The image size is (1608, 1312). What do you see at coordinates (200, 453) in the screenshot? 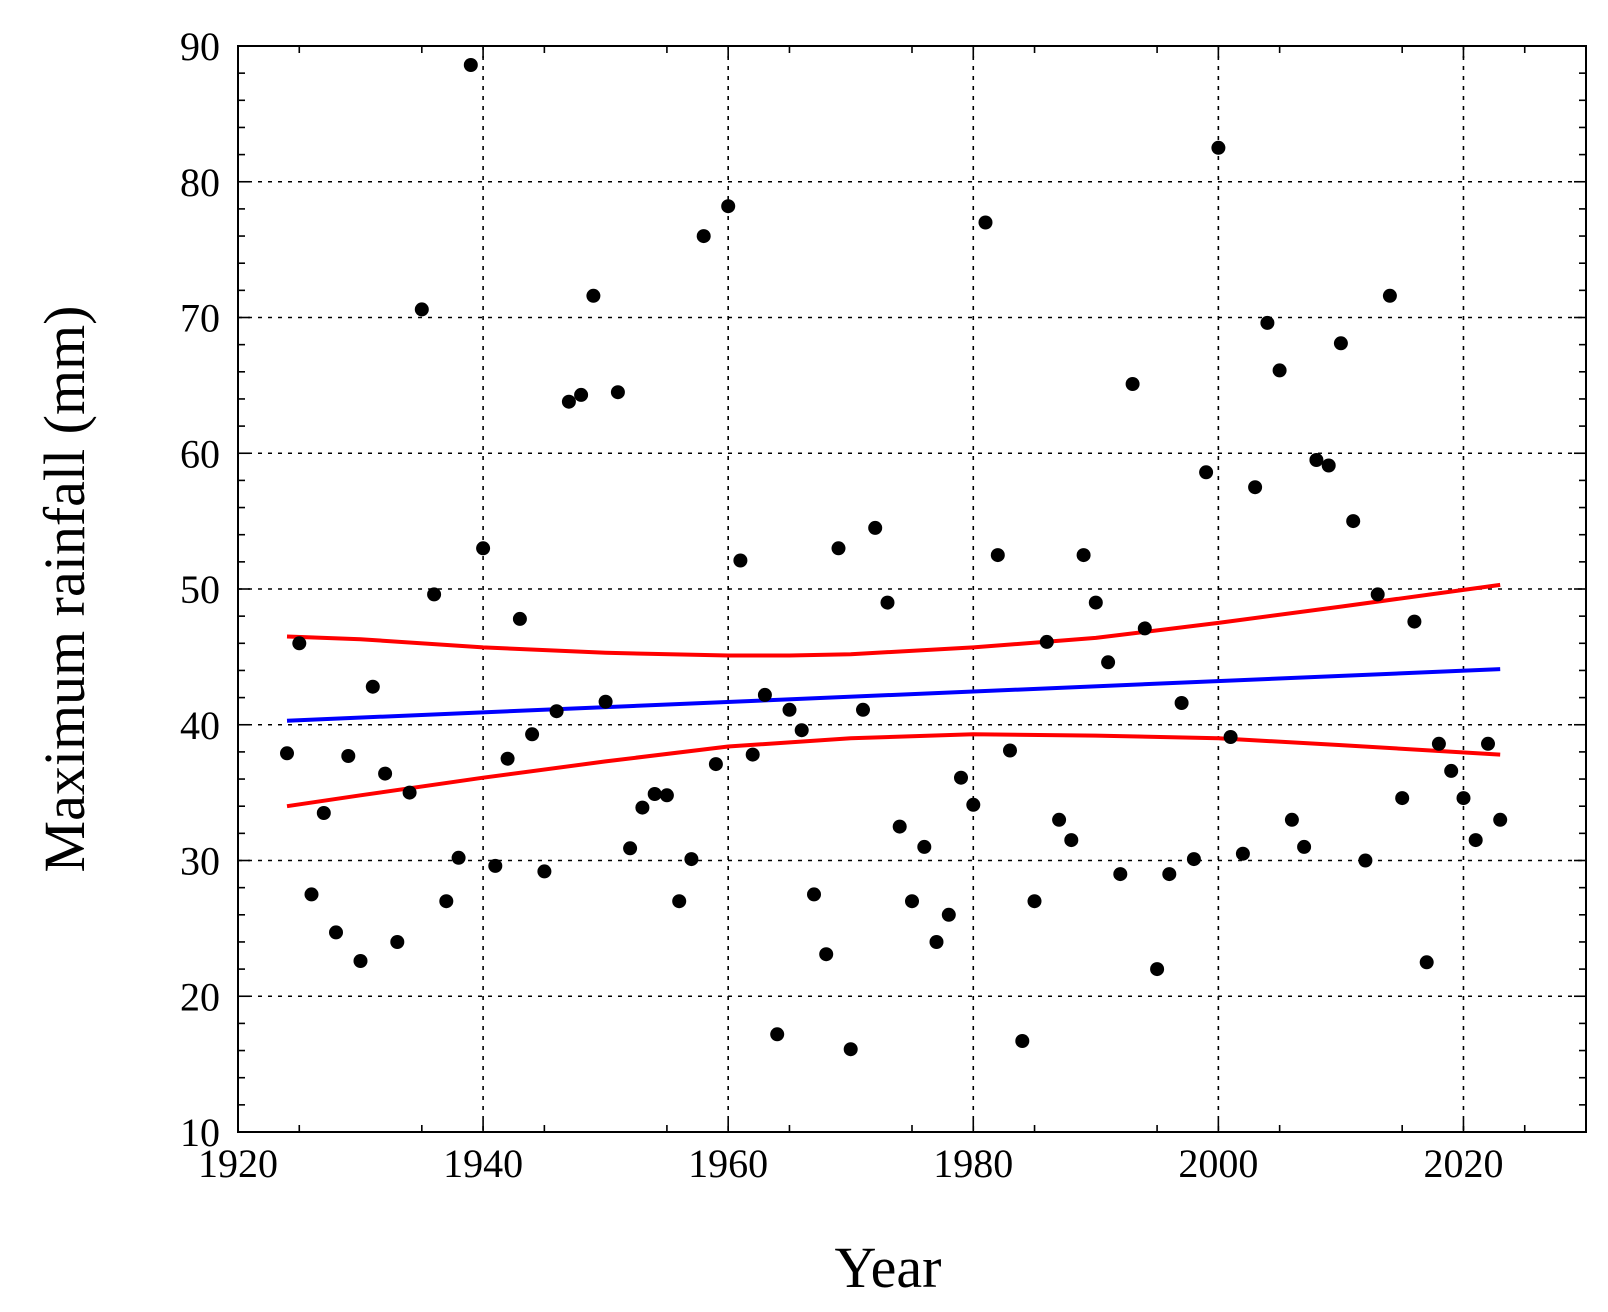
I see `y-tick-label: 60` at bounding box center [200, 453].